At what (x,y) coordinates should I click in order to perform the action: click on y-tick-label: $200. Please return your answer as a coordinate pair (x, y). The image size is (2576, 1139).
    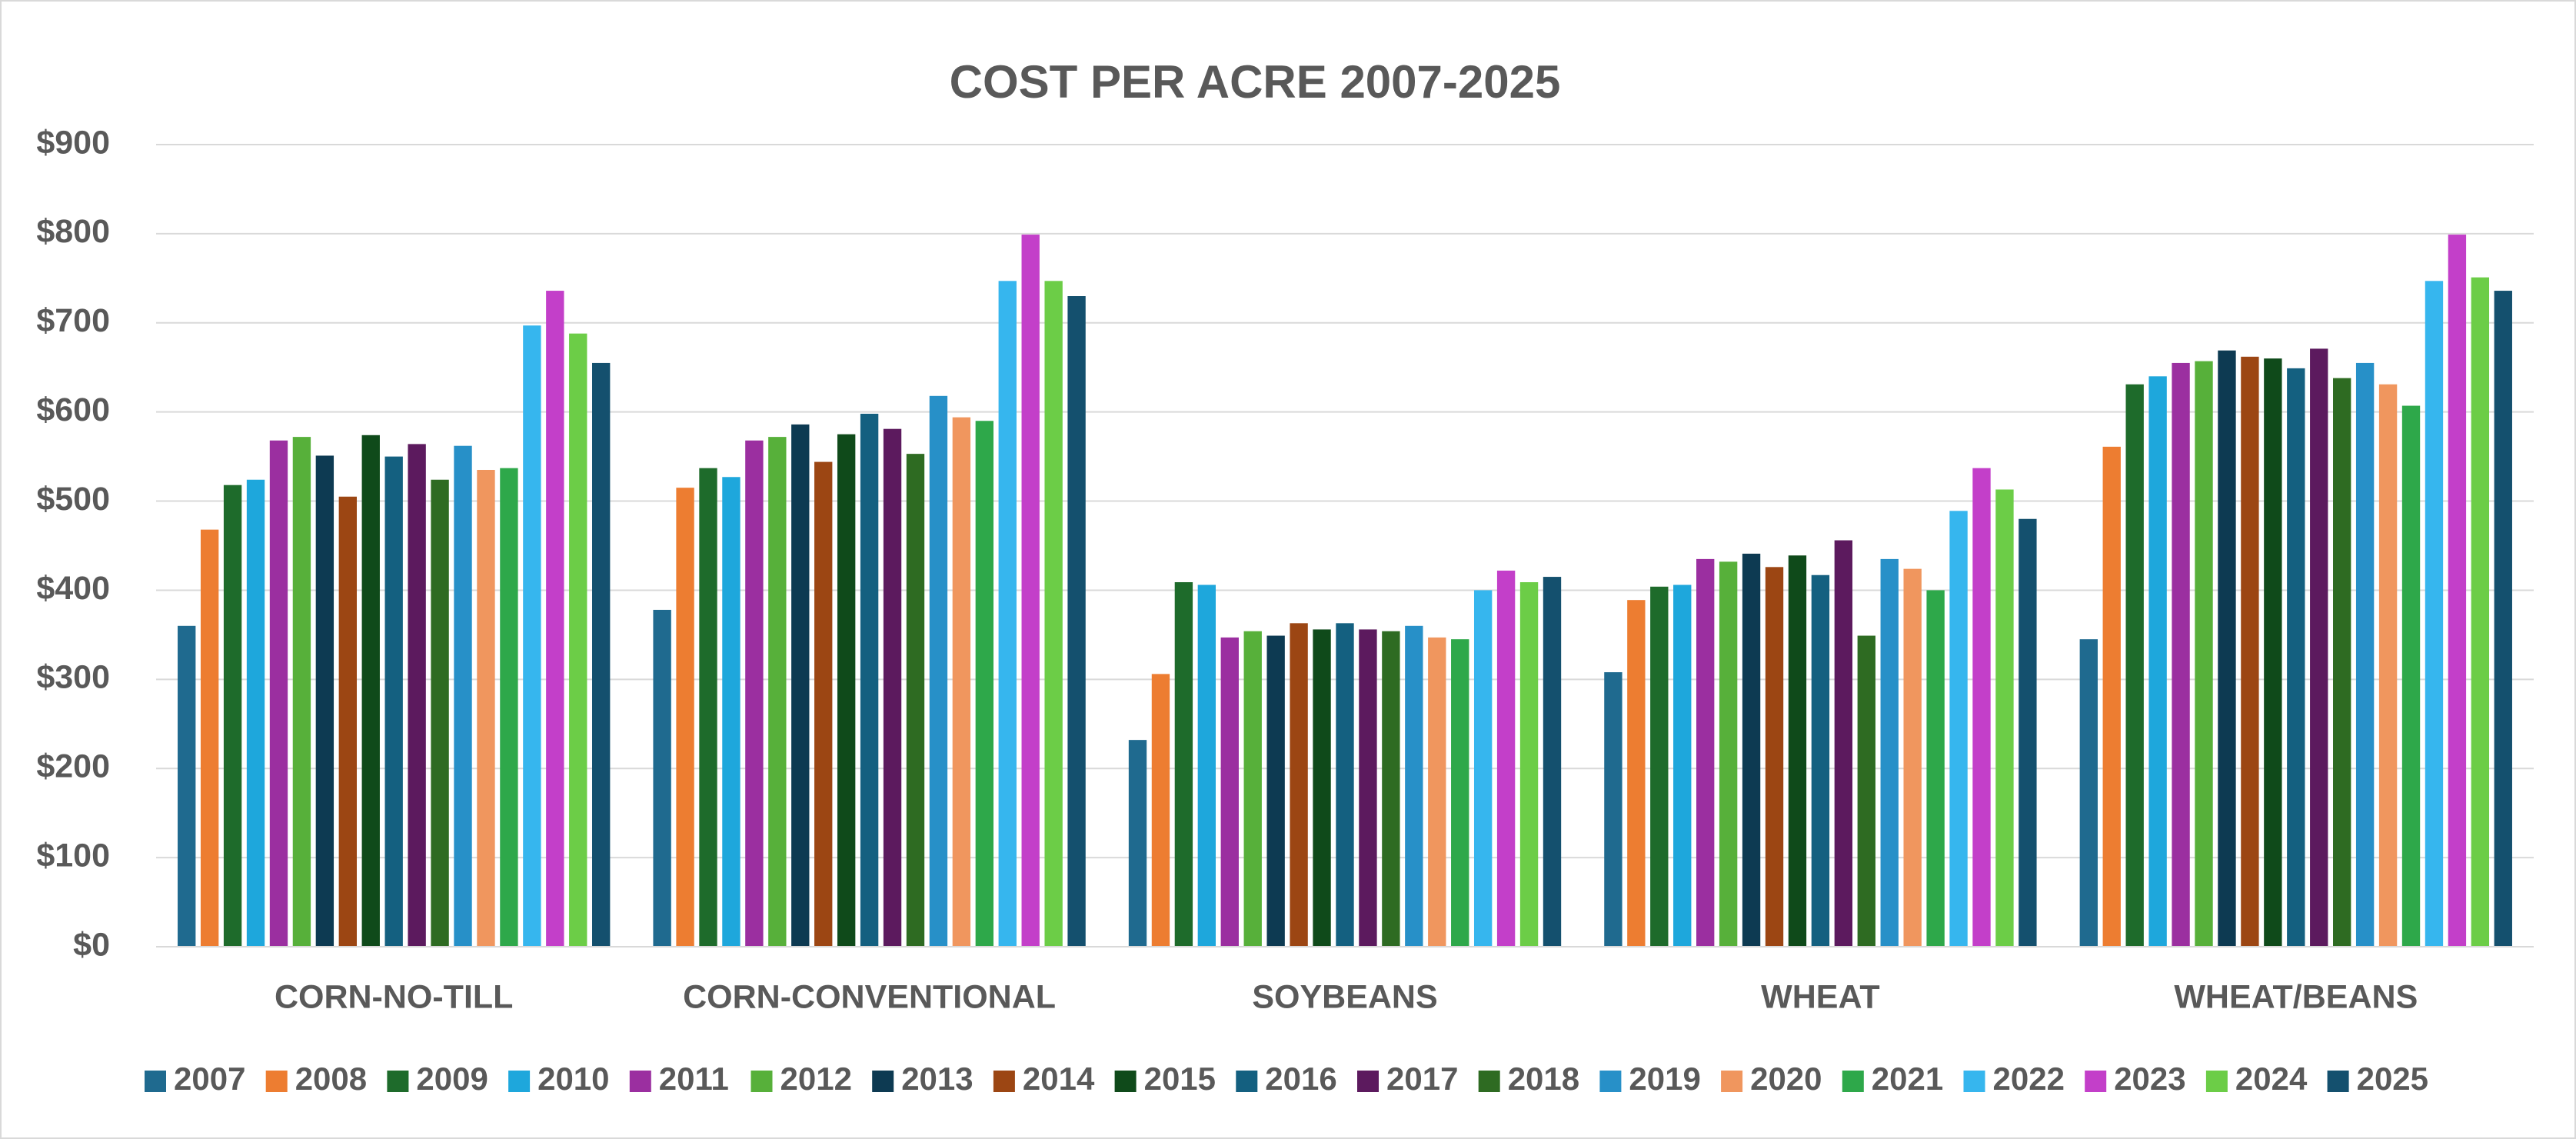
    Looking at the image, I should click on (73, 766).